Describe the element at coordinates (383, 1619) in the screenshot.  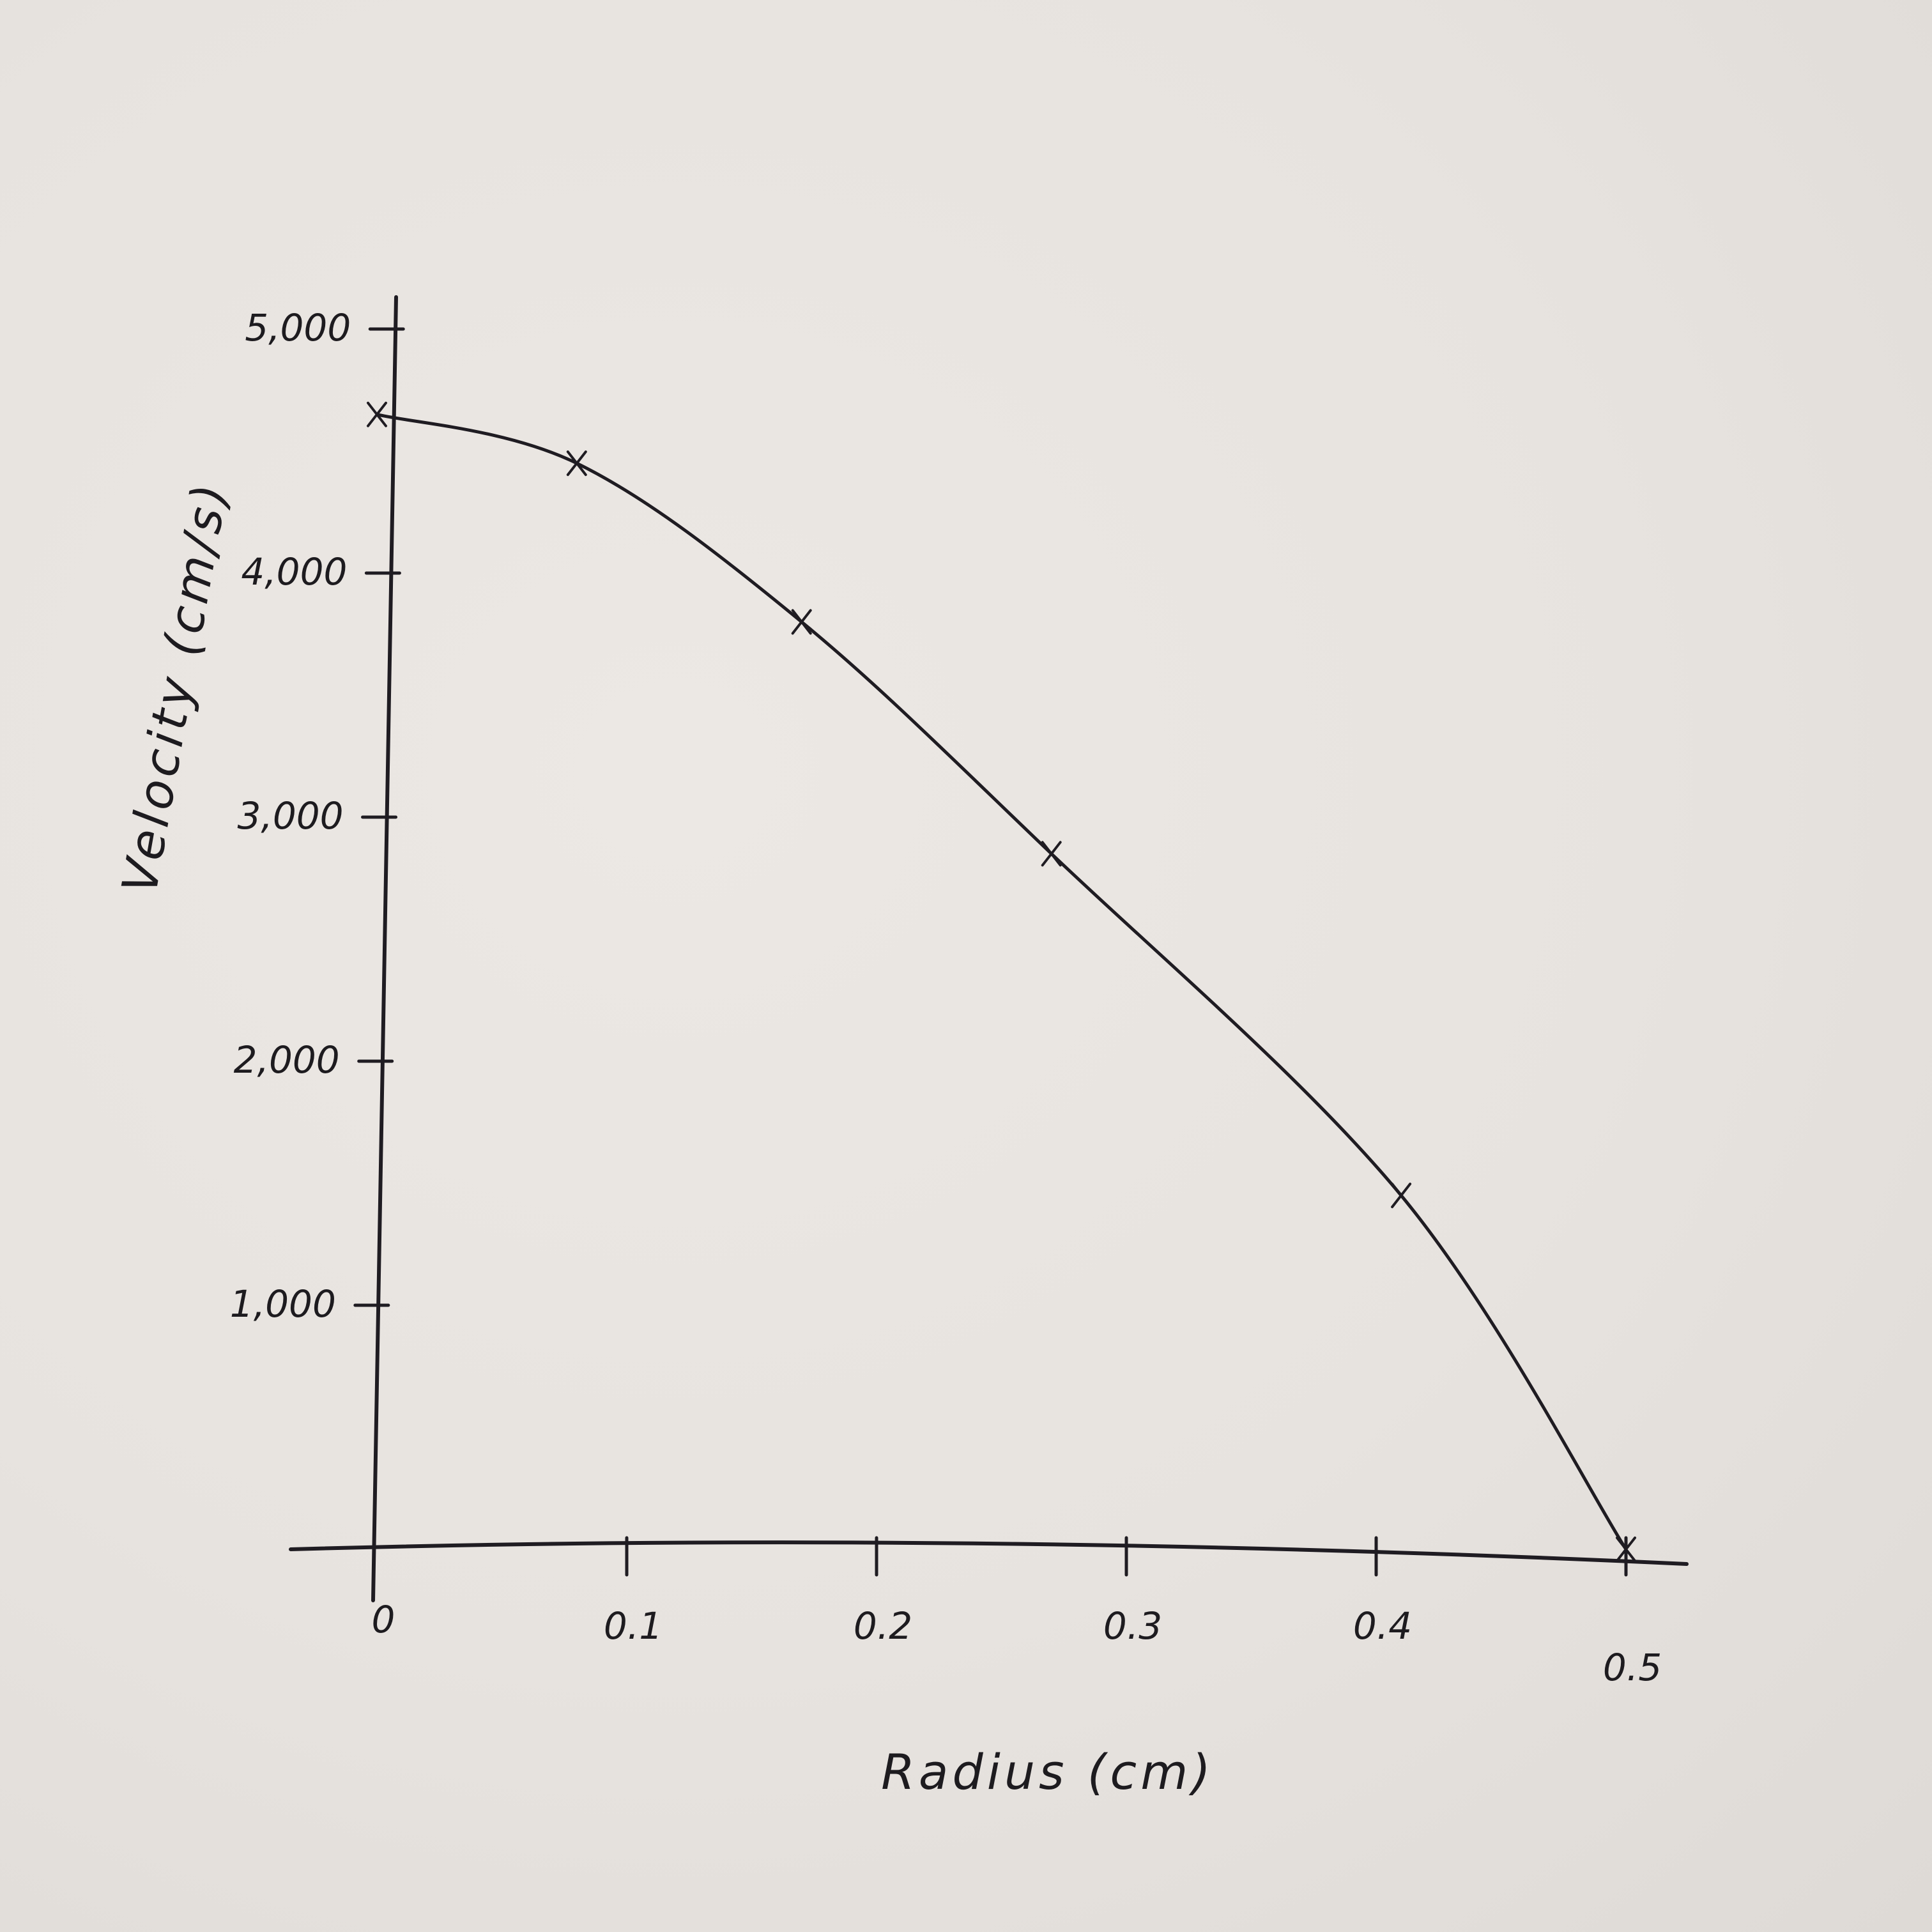
I see `x-tick-label: 0` at that location.